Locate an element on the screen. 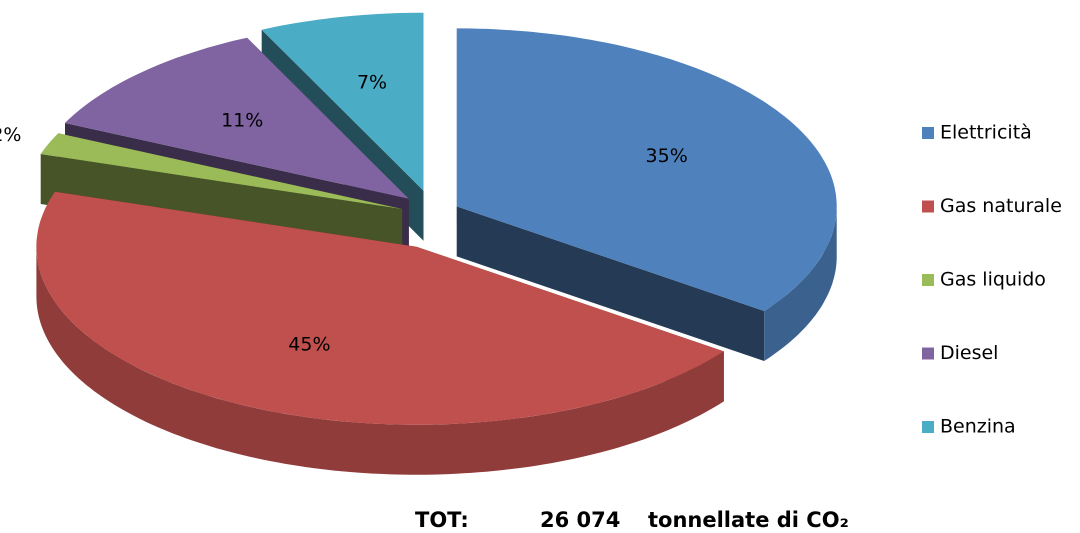  legend-label: Gas liquido is located at coordinates (993, 280).